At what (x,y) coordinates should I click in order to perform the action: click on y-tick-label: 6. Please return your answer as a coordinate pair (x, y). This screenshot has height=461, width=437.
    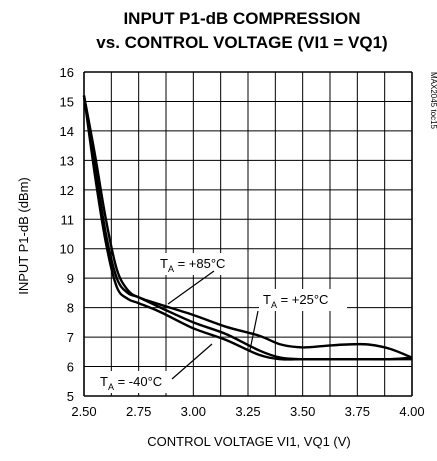
    Looking at the image, I should click on (70, 367).